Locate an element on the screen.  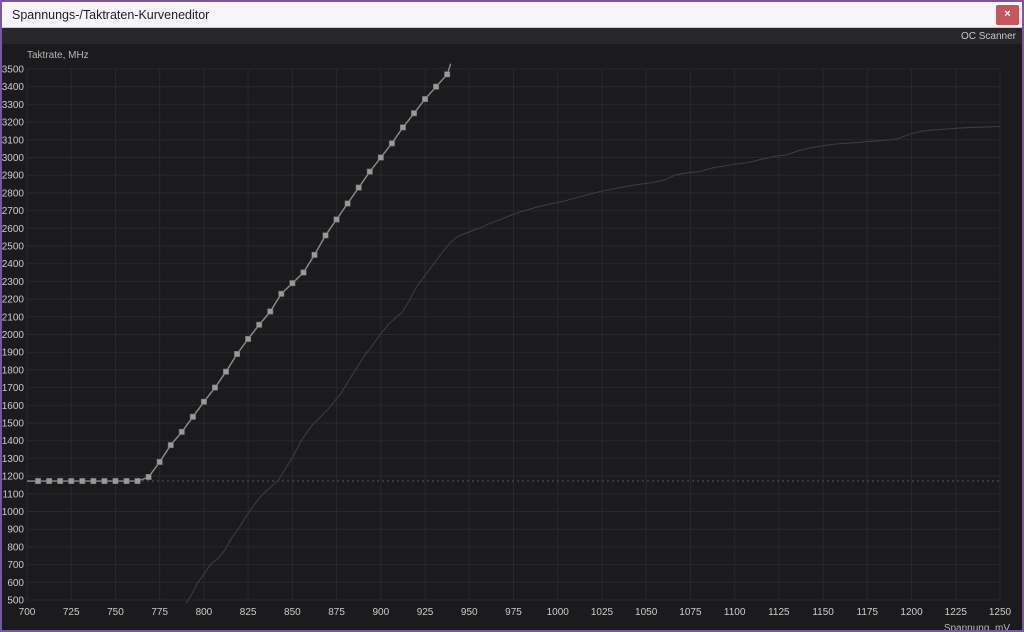
y-tick-label: 3000 is located at coordinates (13, 158).